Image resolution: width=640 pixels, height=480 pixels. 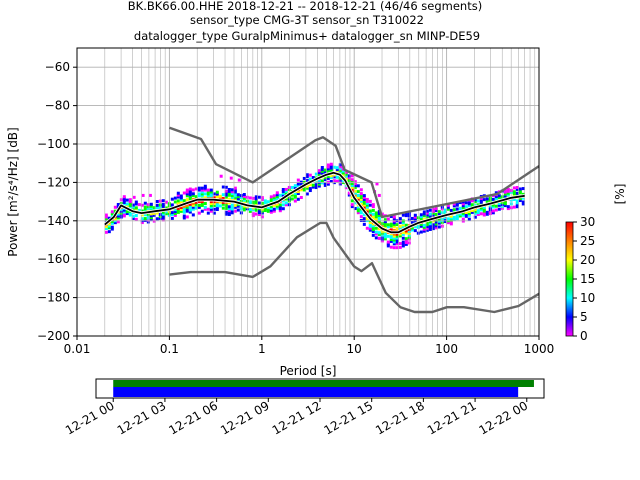 What do you see at coordinates (446, 349) in the screenshot?
I see `x-tick-label: 100` at bounding box center [446, 349].